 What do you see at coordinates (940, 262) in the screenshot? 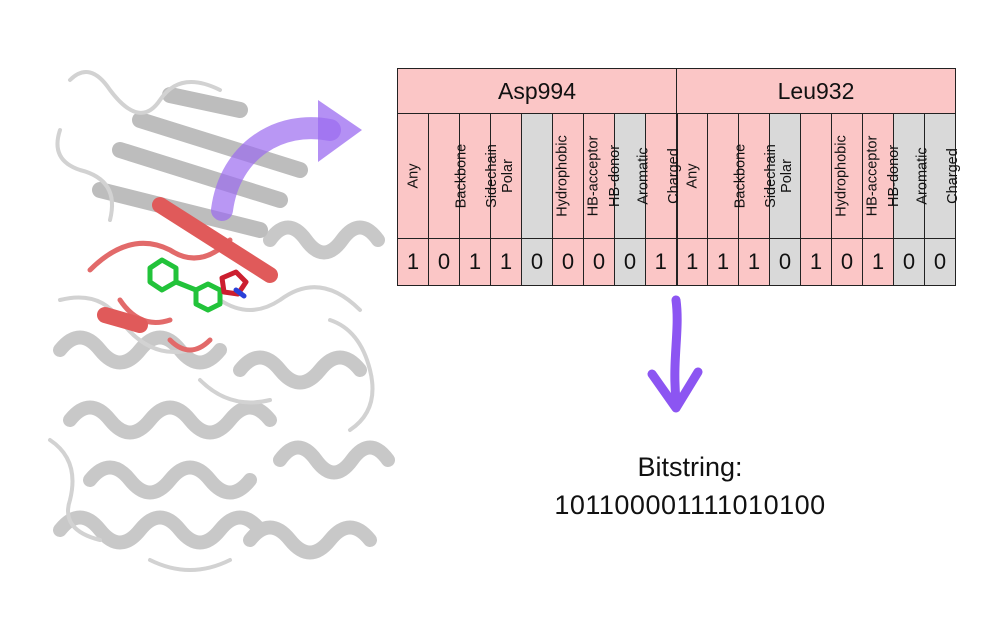
I see `bit-cell-leu932-charged: 0` at bounding box center [940, 262].